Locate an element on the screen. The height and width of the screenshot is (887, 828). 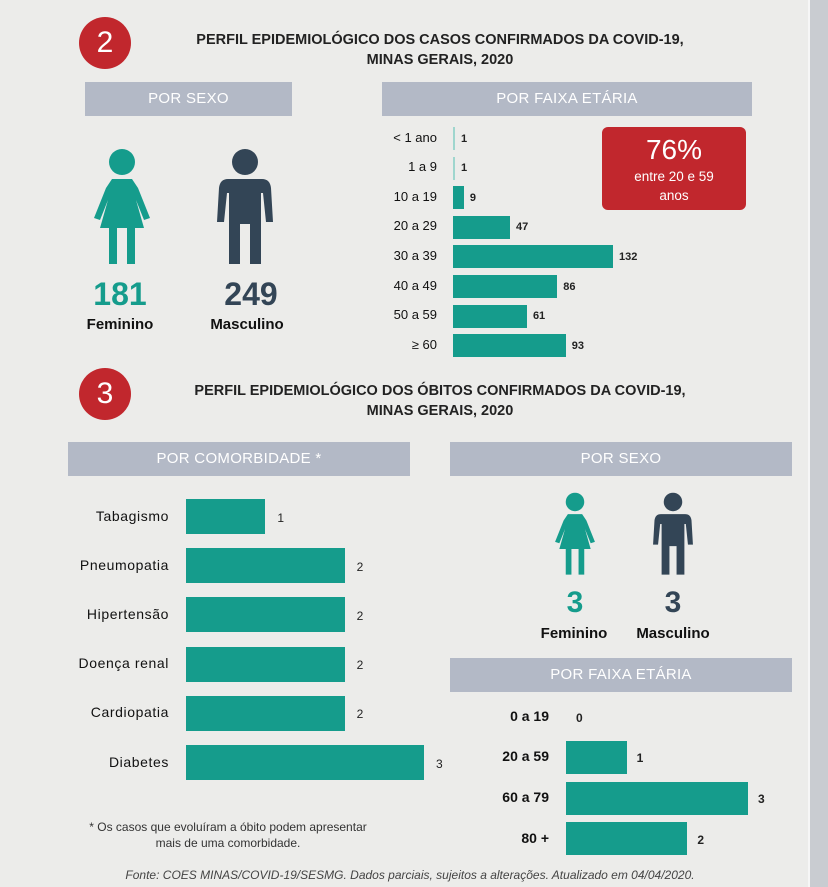
deaths-age-value-label: 2 is located at coordinates (701, 839).